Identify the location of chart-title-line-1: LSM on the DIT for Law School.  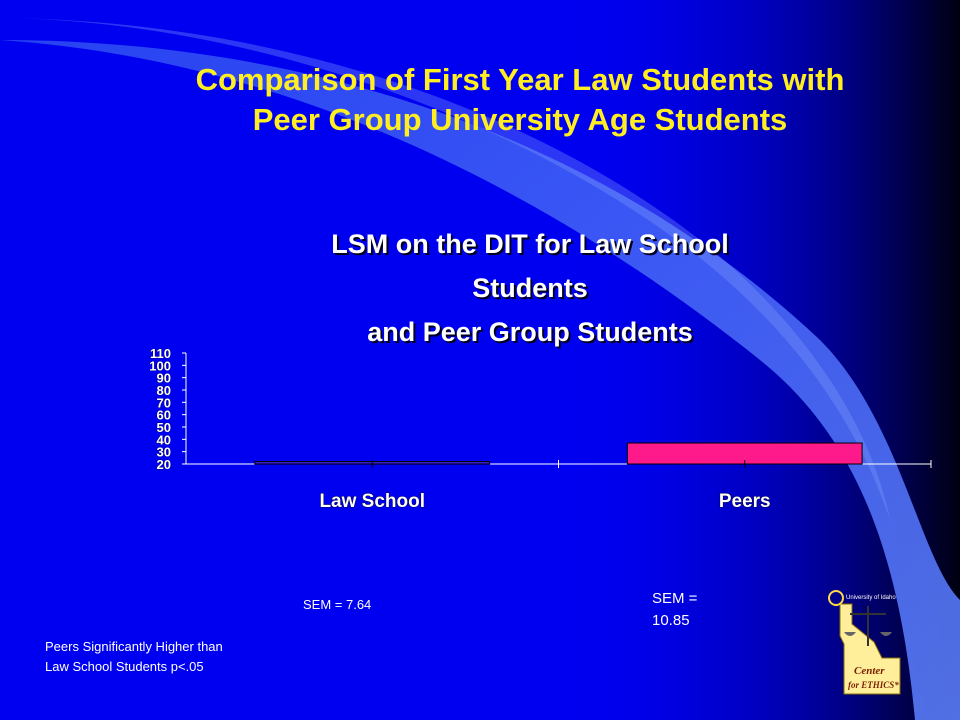
(530, 244).